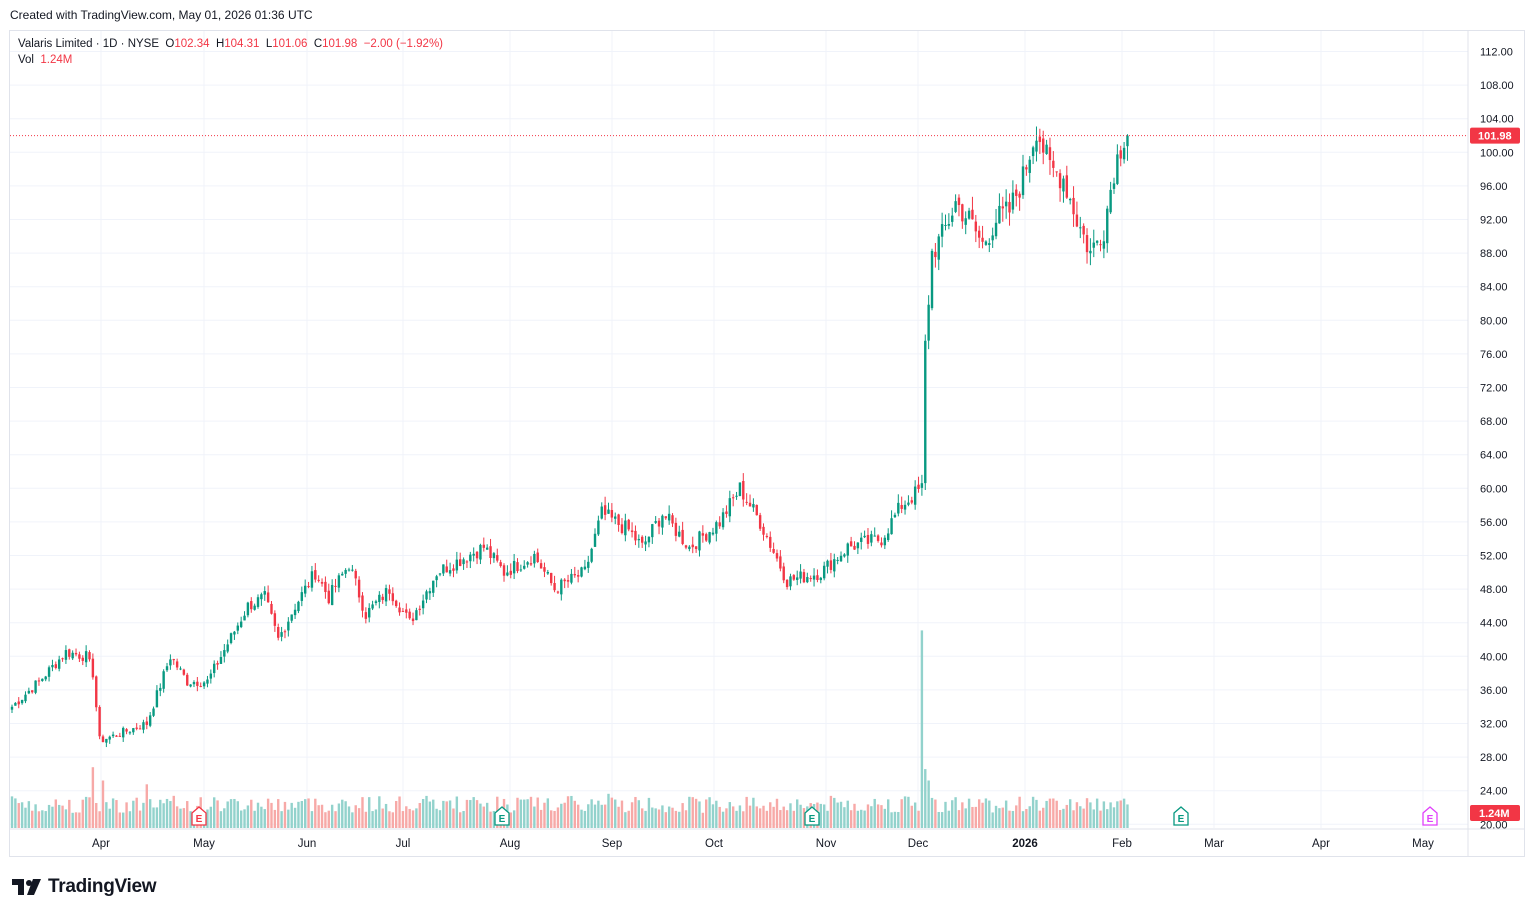 The height and width of the screenshot is (917, 1534). What do you see at coordinates (89, 44) in the screenshot?
I see `symbol-label: Valaris Limited · 1D · NYSE` at bounding box center [89, 44].